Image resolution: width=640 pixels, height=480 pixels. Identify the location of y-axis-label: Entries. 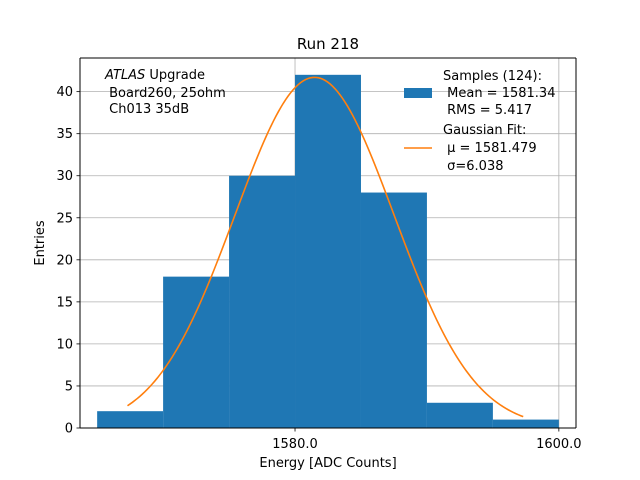
(40, 243).